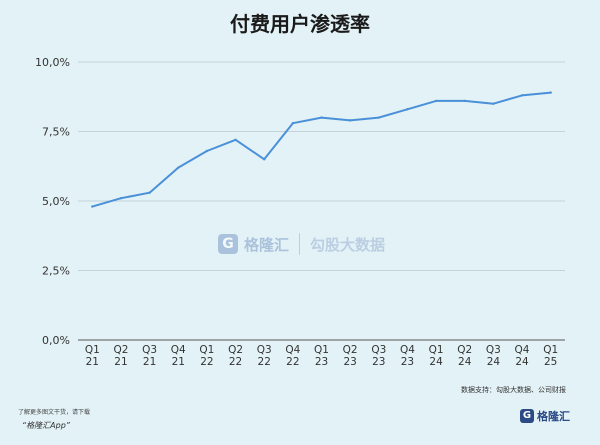 The height and width of the screenshot is (445, 600). I want to click on y-tick-label: 0,0%, so click(56, 340).